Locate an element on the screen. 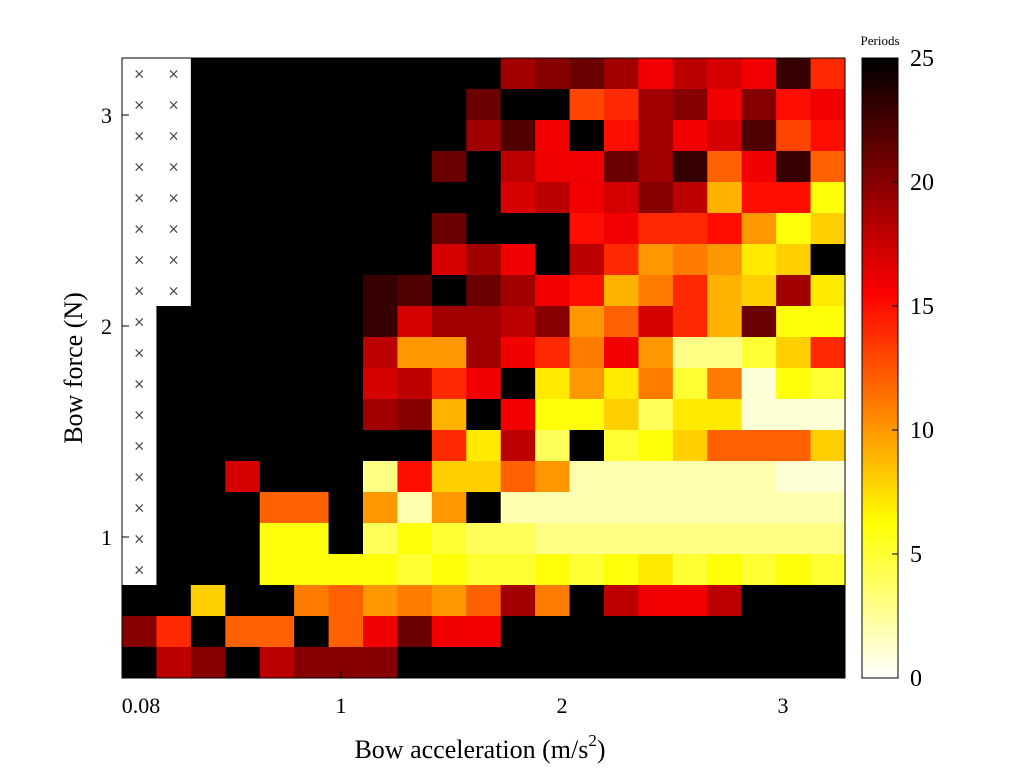 Image resolution: width=1024 pixels, height=768 pixels. x-tick-label: 3 is located at coordinates (783, 705).